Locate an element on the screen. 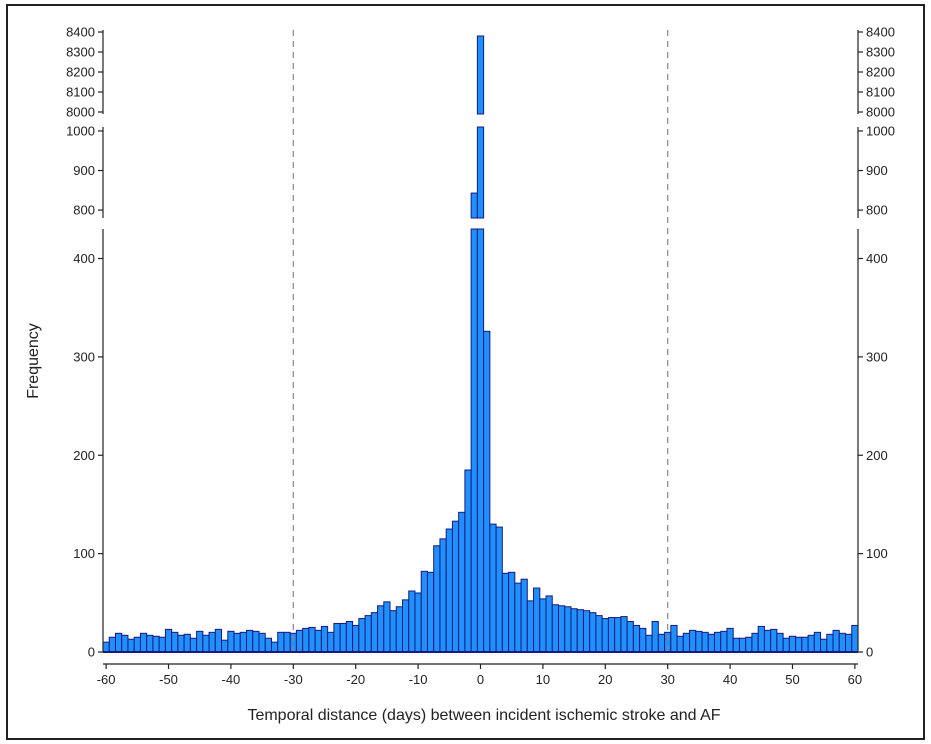  y-tick-label: 200 is located at coordinates (877, 455).